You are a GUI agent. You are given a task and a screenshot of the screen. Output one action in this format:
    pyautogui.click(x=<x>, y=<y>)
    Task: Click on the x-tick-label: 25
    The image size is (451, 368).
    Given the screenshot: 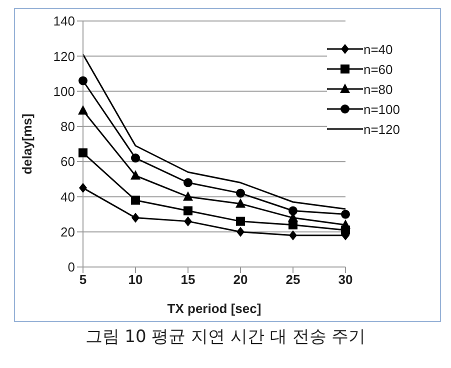 What is the action you would take?
    pyautogui.click(x=293, y=280)
    